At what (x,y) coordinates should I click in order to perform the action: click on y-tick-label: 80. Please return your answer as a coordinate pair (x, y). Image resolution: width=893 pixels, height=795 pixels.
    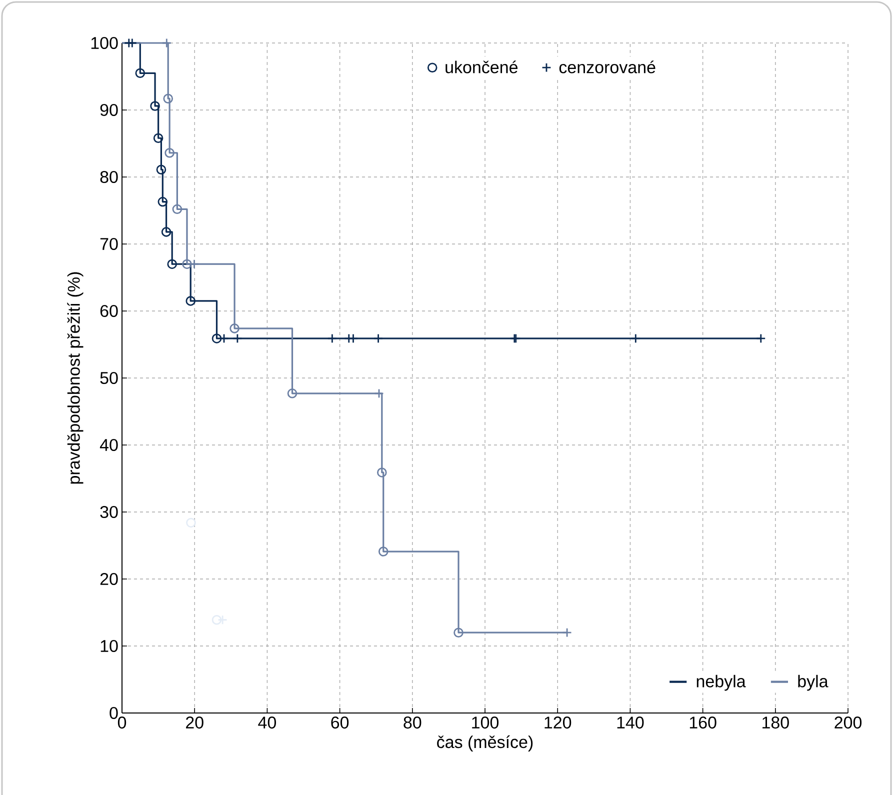
    Looking at the image, I should click on (109, 177).